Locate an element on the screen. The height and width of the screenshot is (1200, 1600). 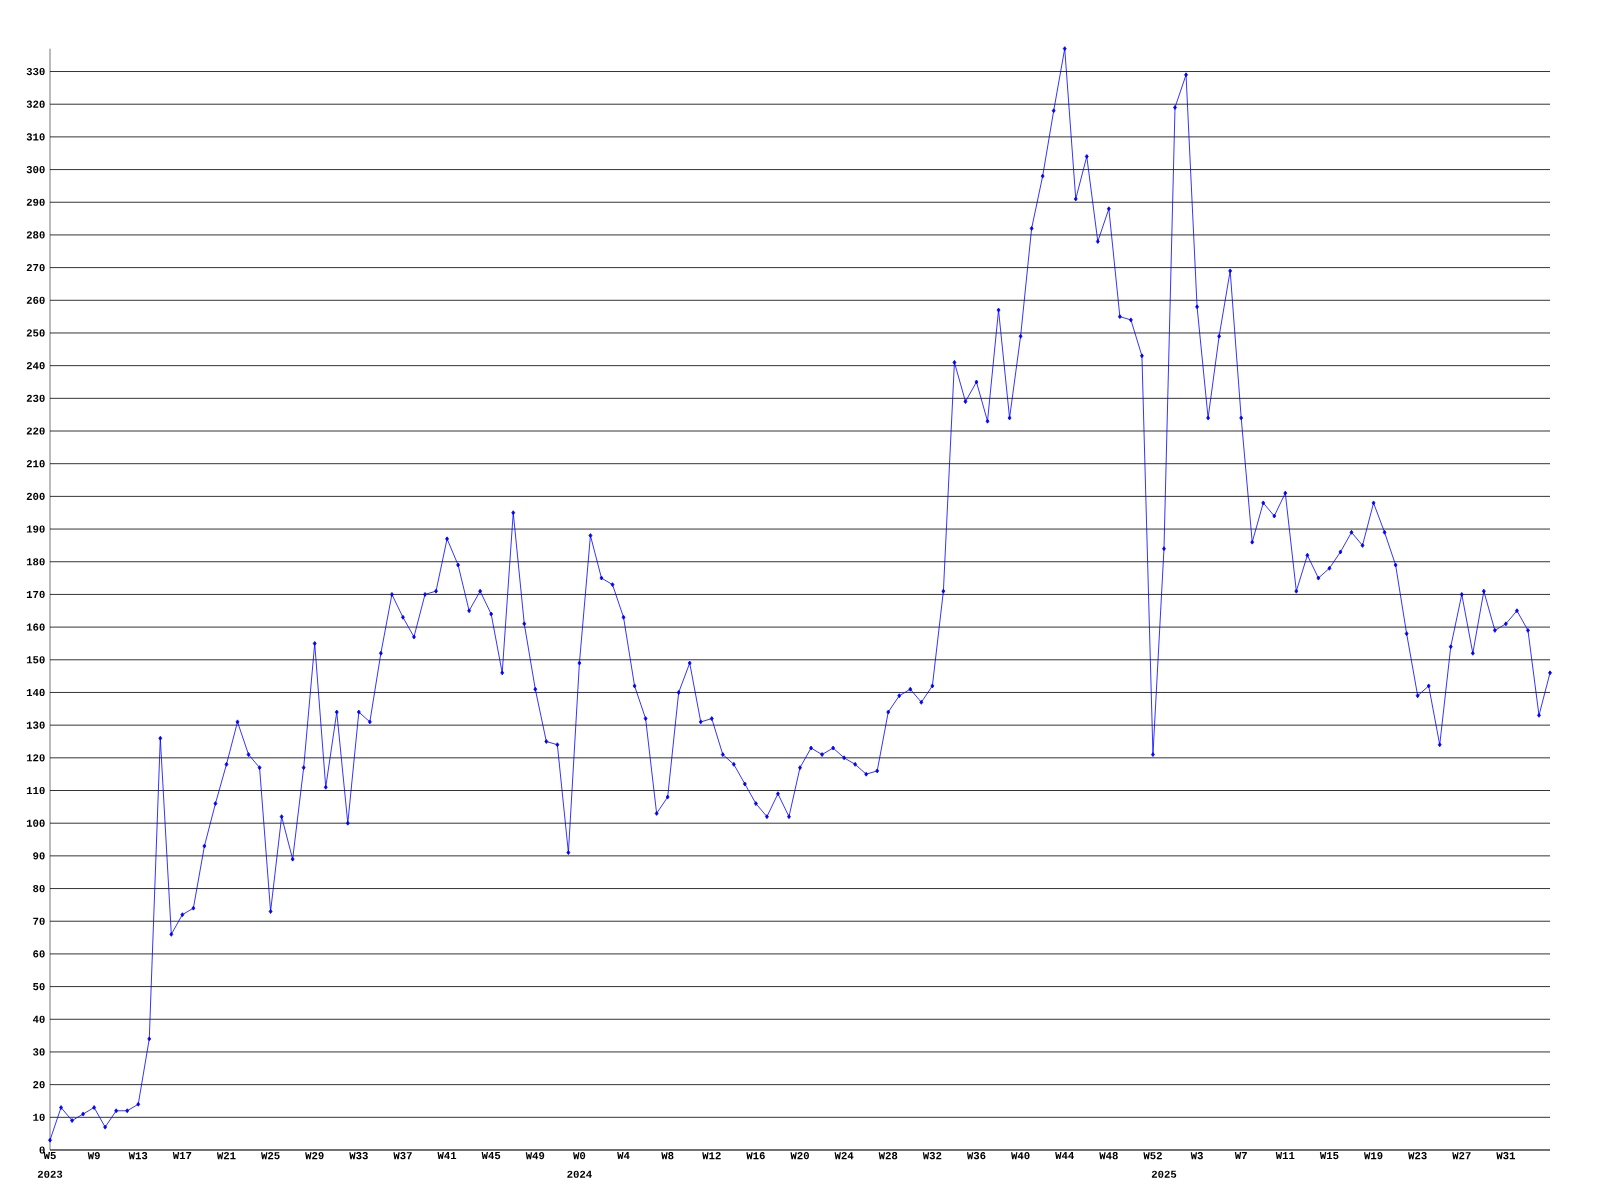
x-tick-label: W23 is located at coordinates (1417, 1156).